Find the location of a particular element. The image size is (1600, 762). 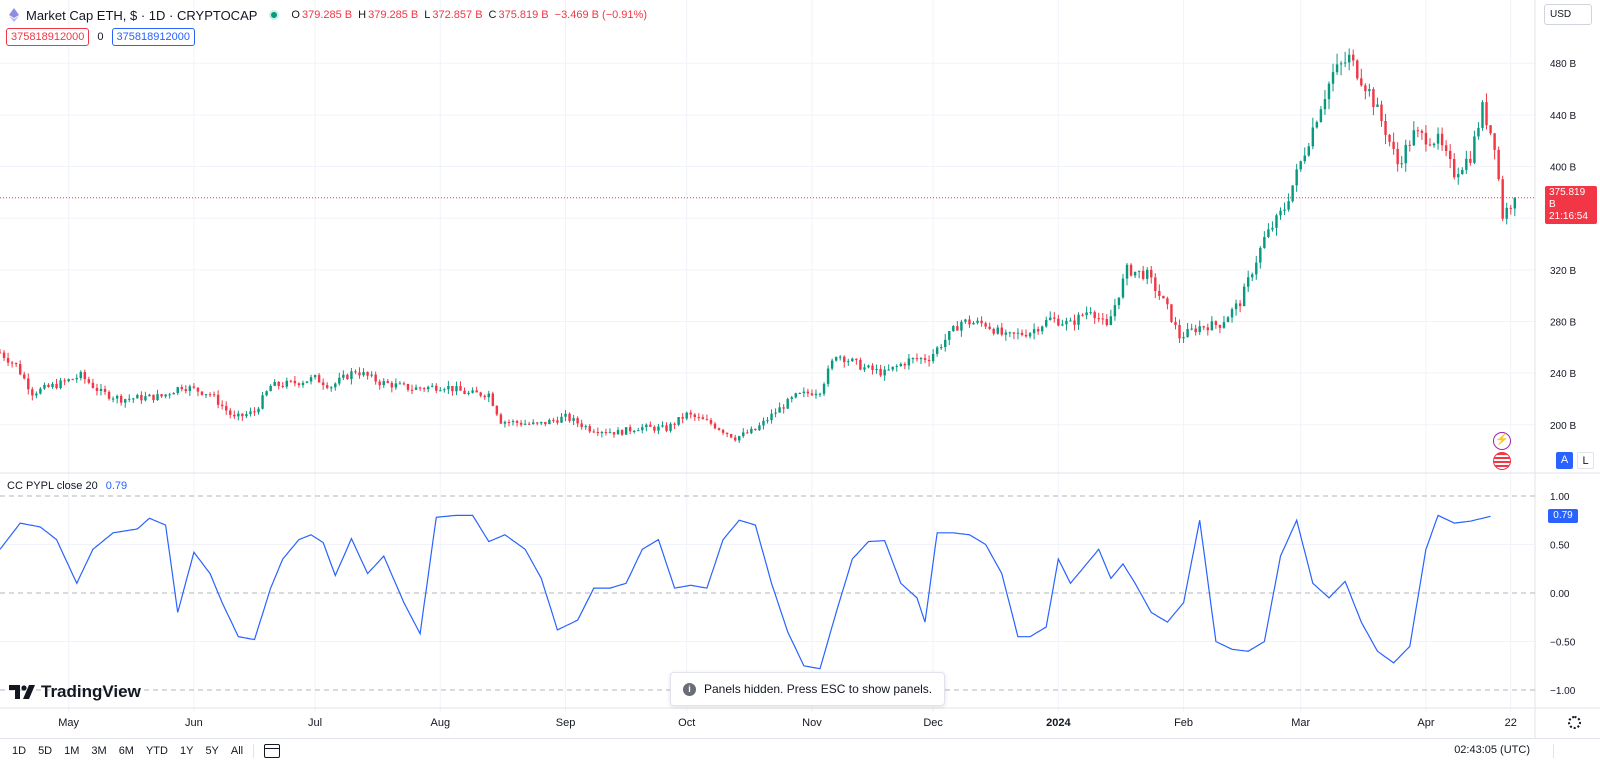

period-1m: 1M is located at coordinates (72, 750).